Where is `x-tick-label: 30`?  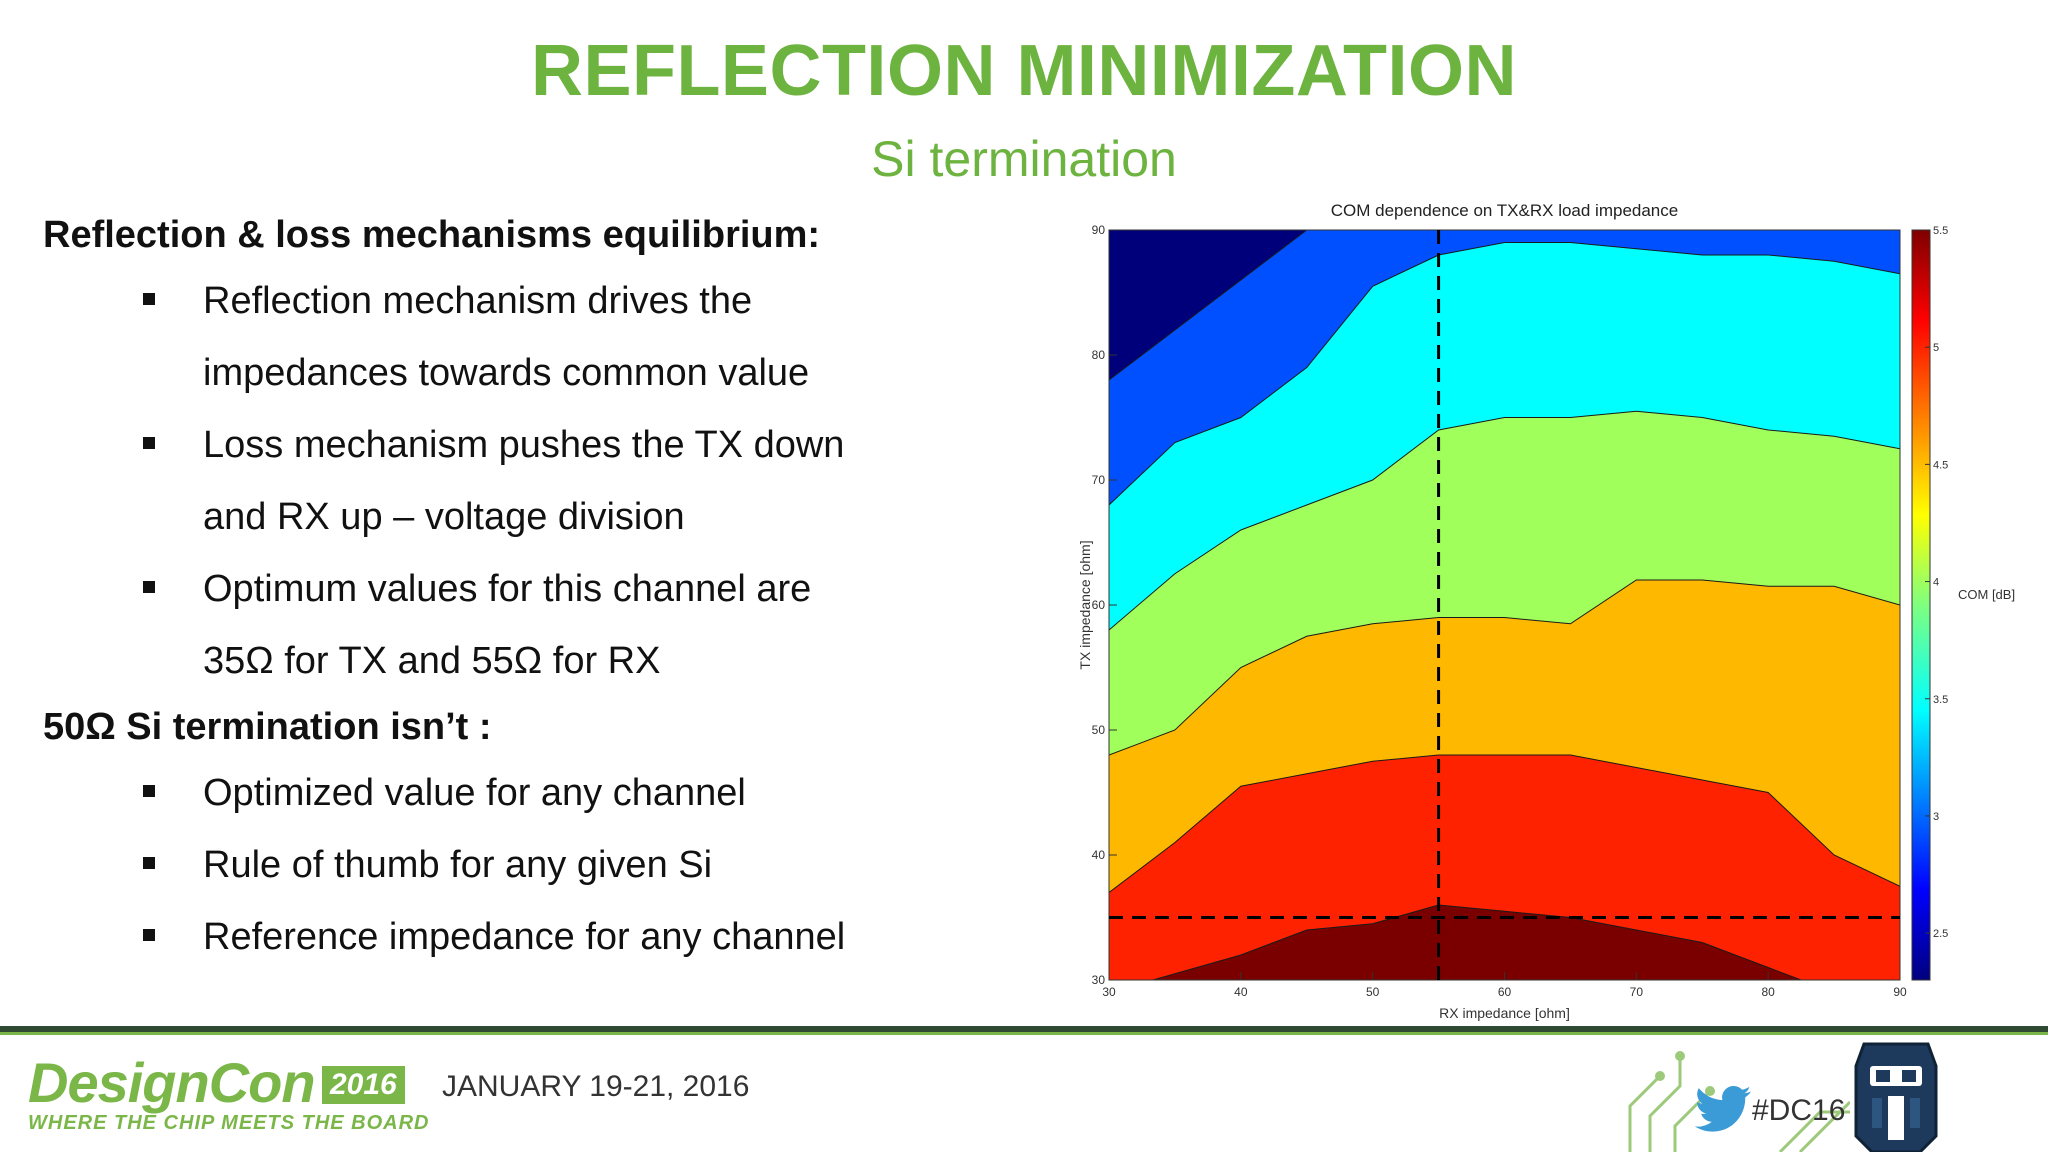 x-tick-label: 30 is located at coordinates (1109, 992).